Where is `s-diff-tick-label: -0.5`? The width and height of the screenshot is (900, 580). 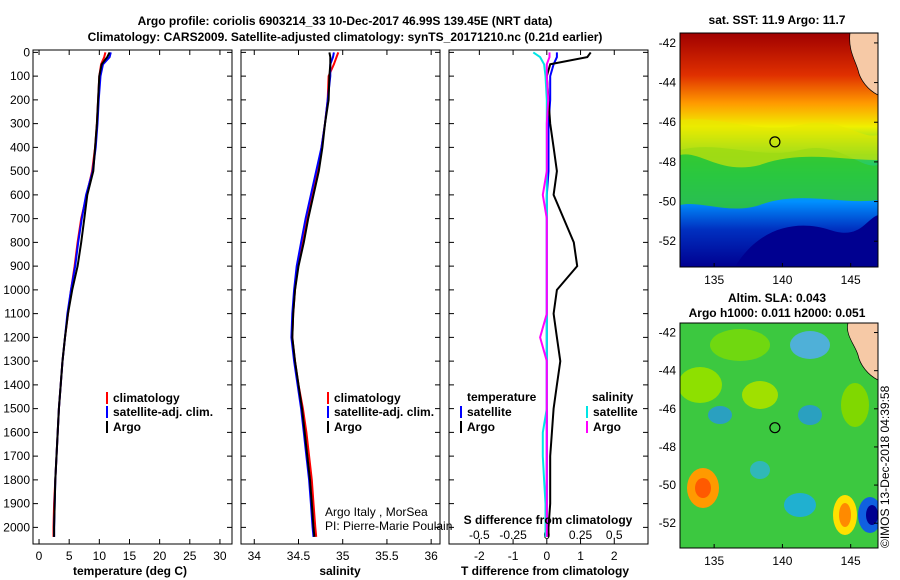
s-diff-tick-label: -0.5 is located at coordinates (479, 535).